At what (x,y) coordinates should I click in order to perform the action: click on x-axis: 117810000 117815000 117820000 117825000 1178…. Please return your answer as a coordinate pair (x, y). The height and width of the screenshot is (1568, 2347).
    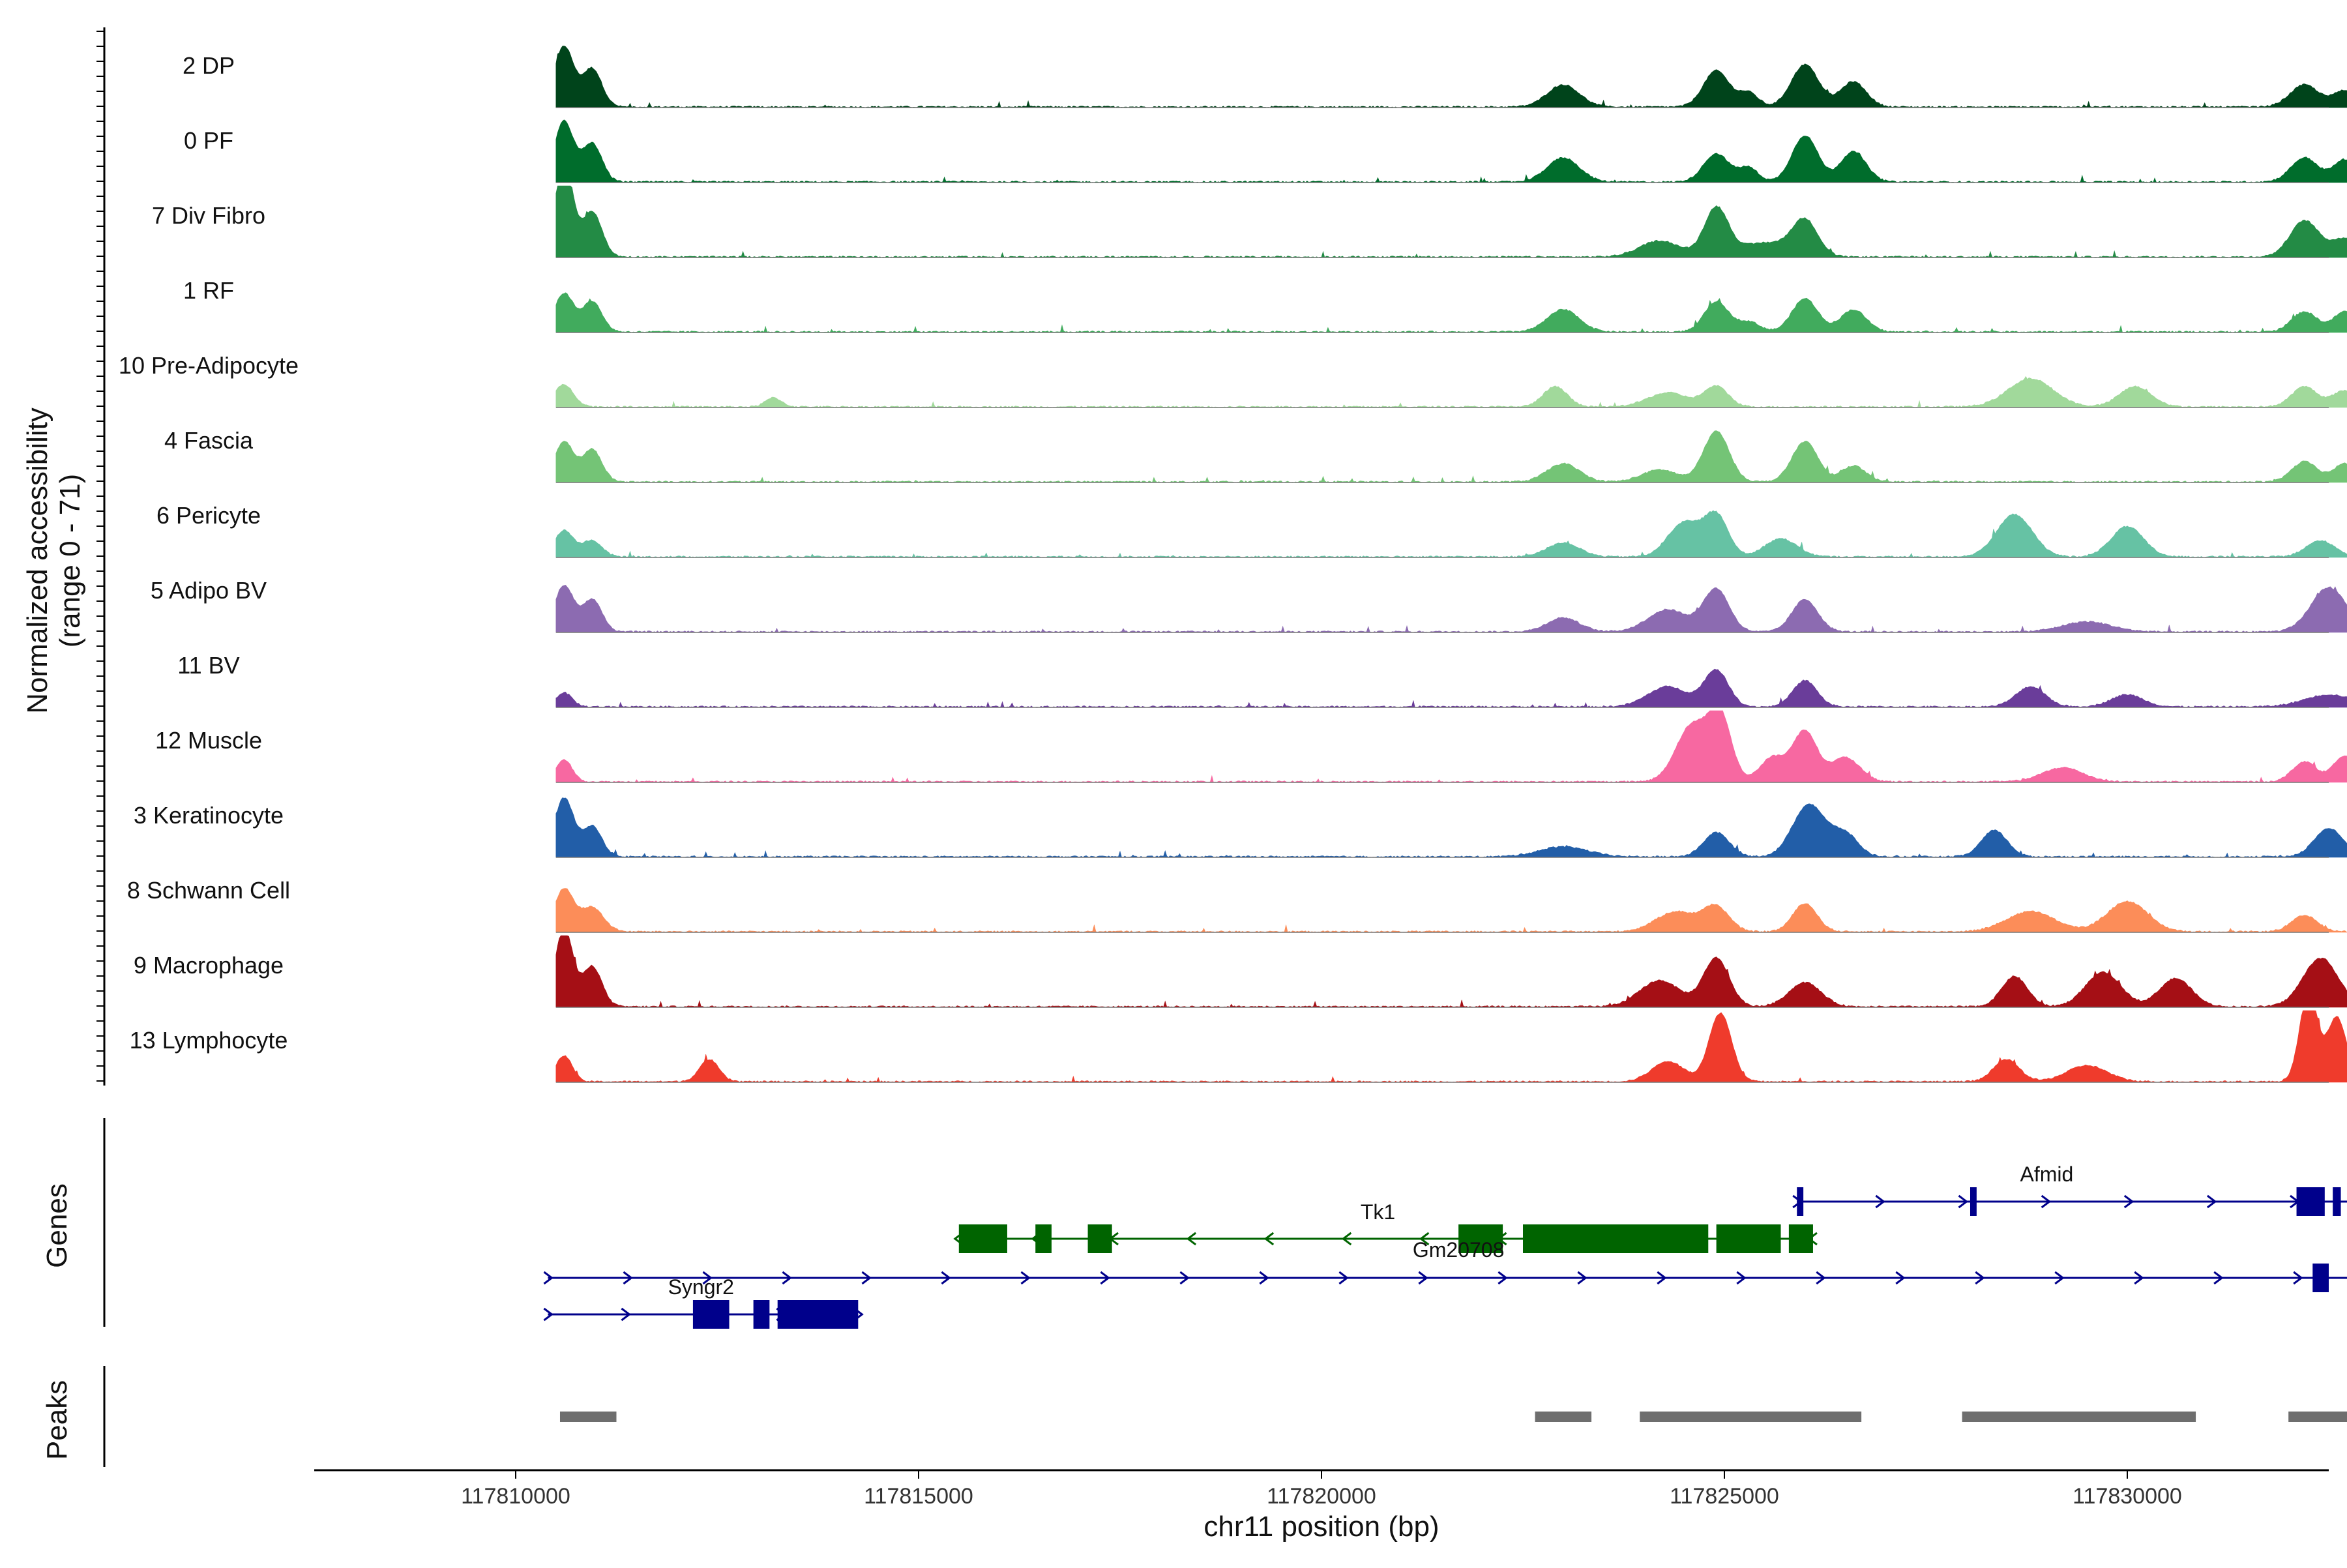
    Looking at the image, I should click on (1321, 1489).